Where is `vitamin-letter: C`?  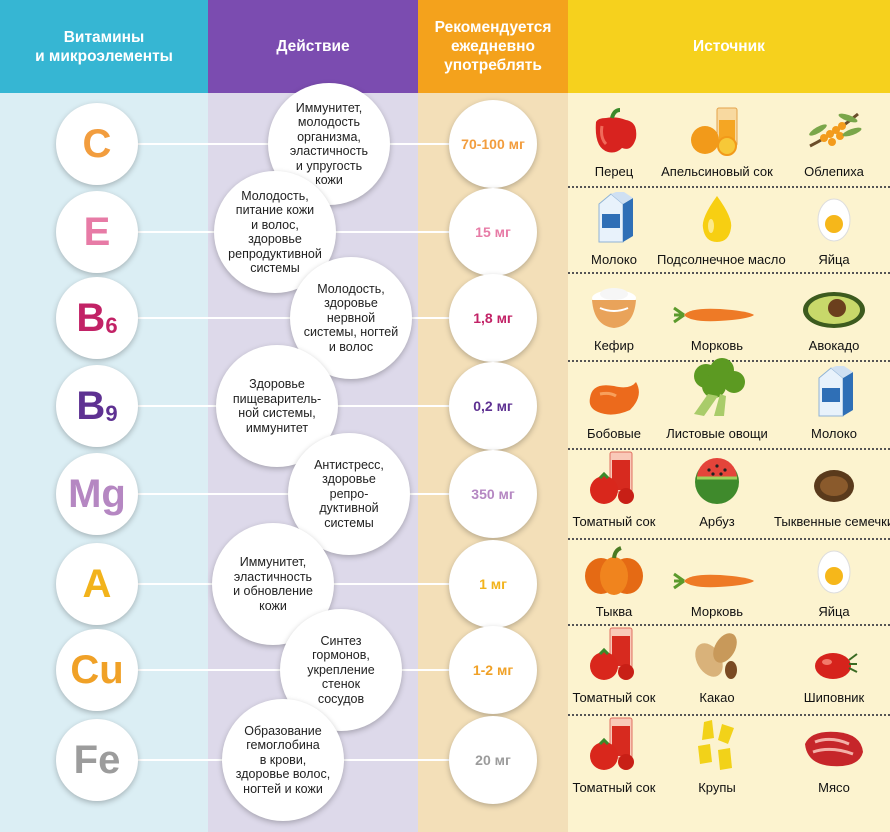
vitamin-letter: C is located at coordinates (97, 143).